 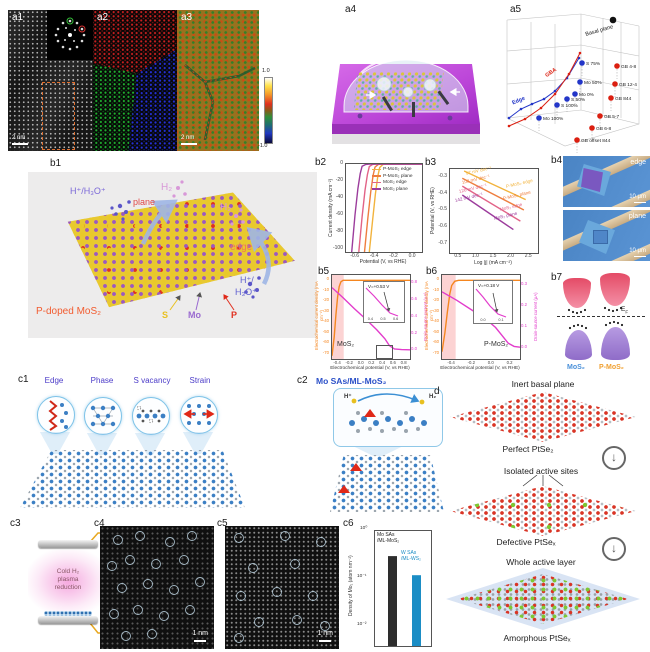 I want to click on c3-text-line2: plasma, so click(x=68, y=580).